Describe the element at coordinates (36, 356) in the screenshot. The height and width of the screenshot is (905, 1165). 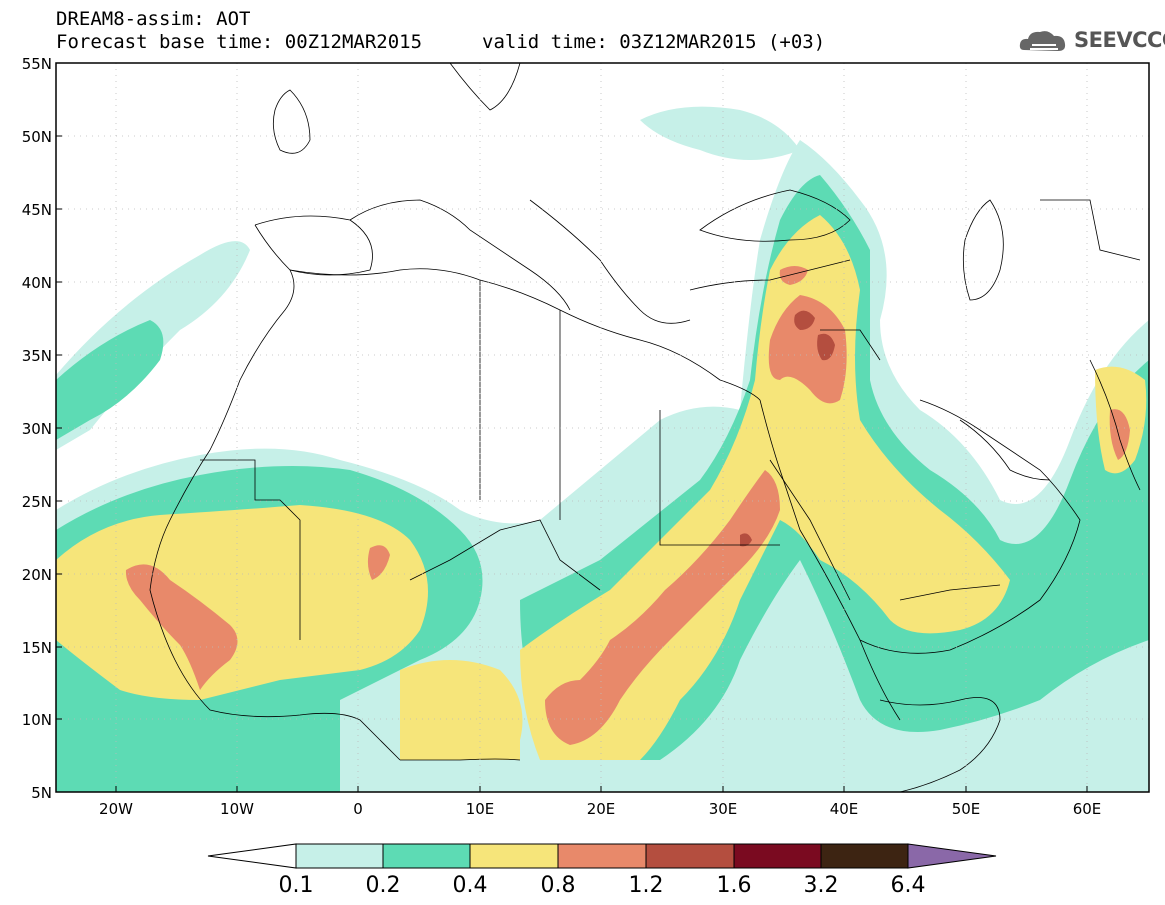
I see `lat-label: 35N` at that location.